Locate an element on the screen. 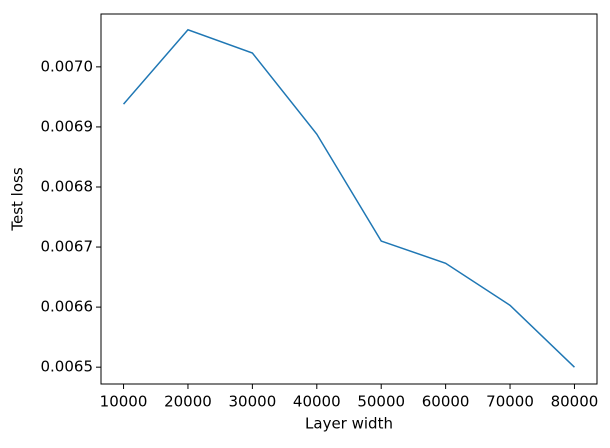  y-tick-label: 0.0068 is located at coordinates (67, 186).